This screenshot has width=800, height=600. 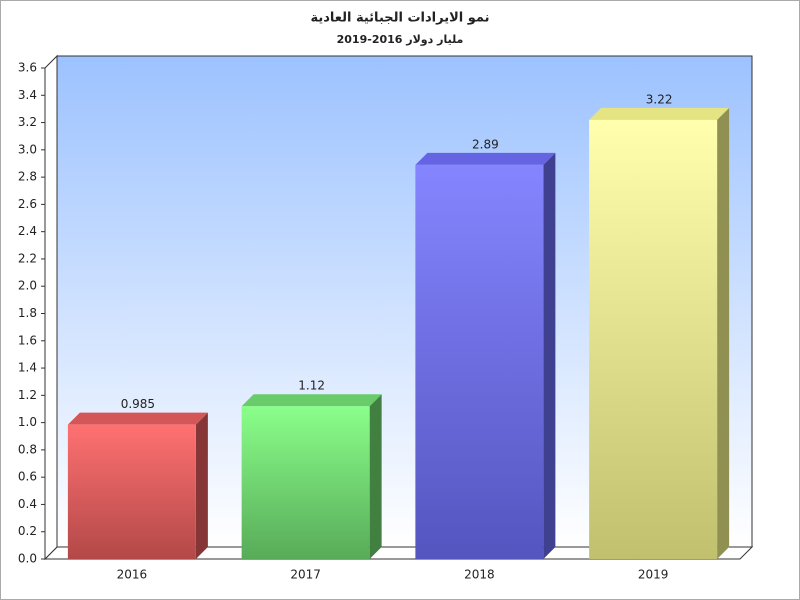 I want to click on y-tick-label: 0.6, so click(x=27, y=477).